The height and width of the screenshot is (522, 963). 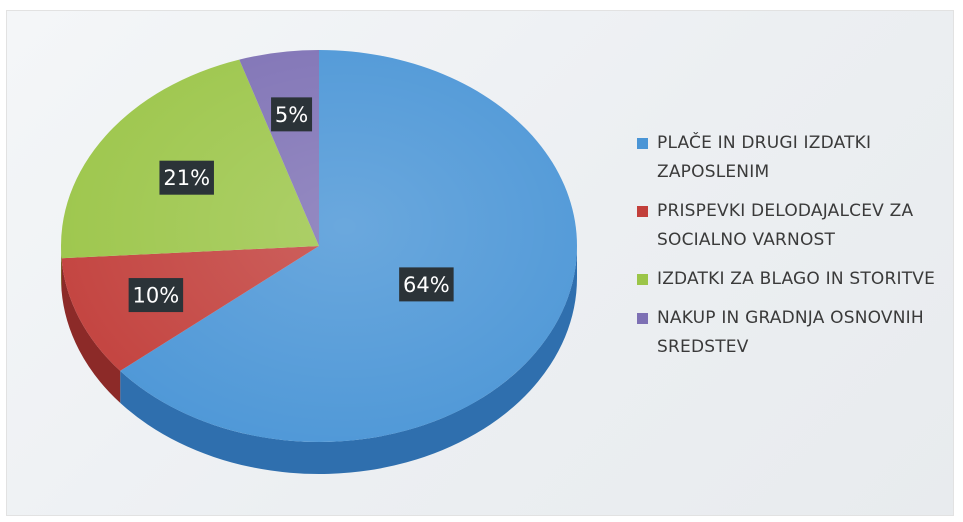 I want to click on data-label-goods-services: 21%, so click(x=186, y=177).